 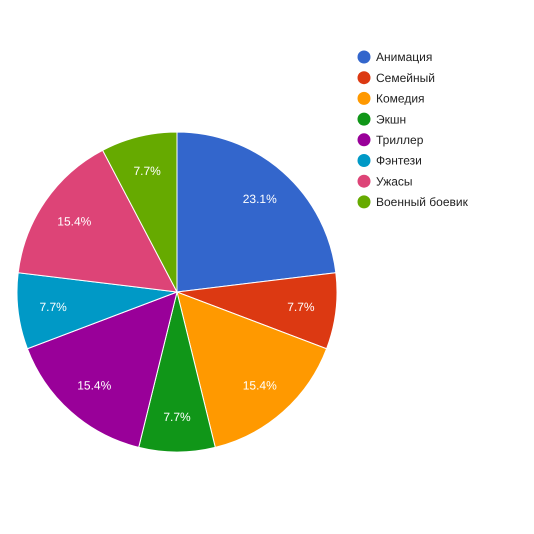 What do you see at coordinates (400, 140) in the screenshot?
I see `legend-label: Триллер` at bounding box center [400, 140].